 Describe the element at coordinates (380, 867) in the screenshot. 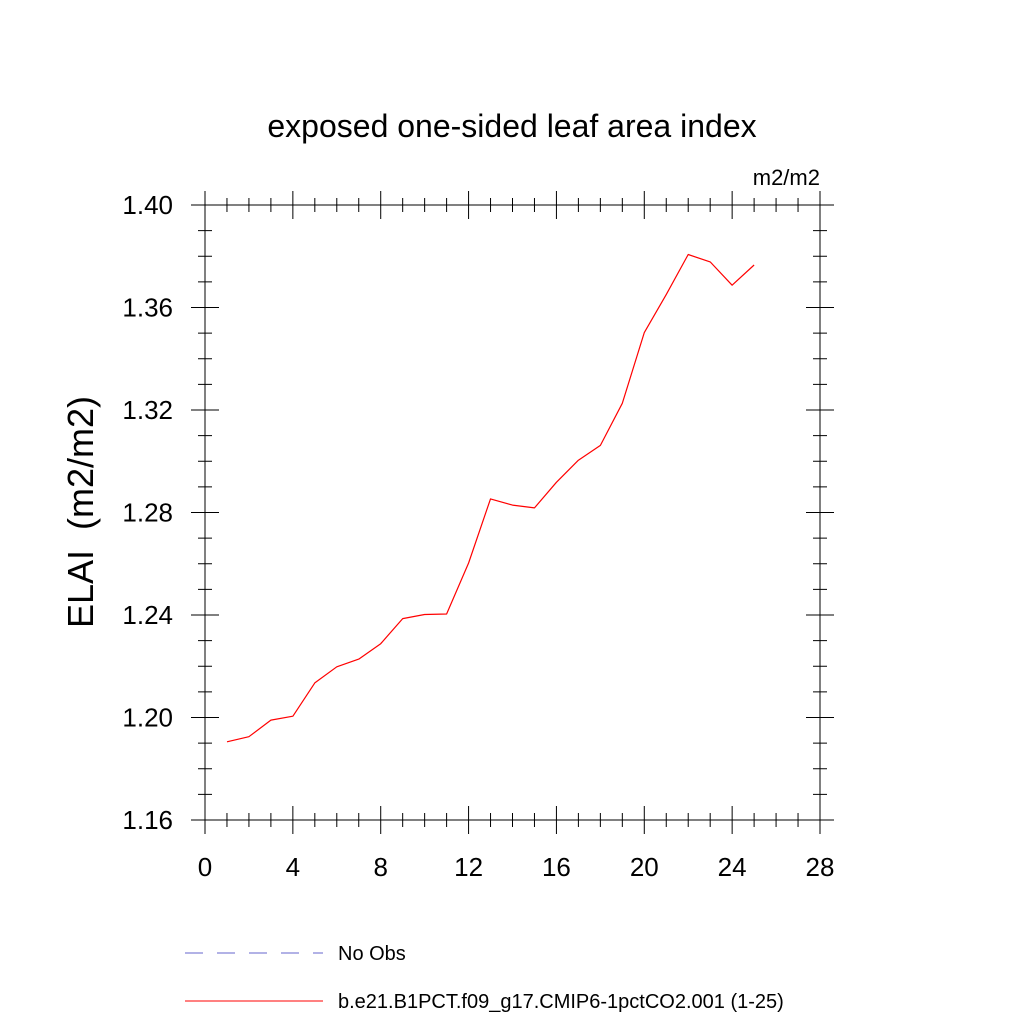

I see `x-tick-label: 8` at that location.